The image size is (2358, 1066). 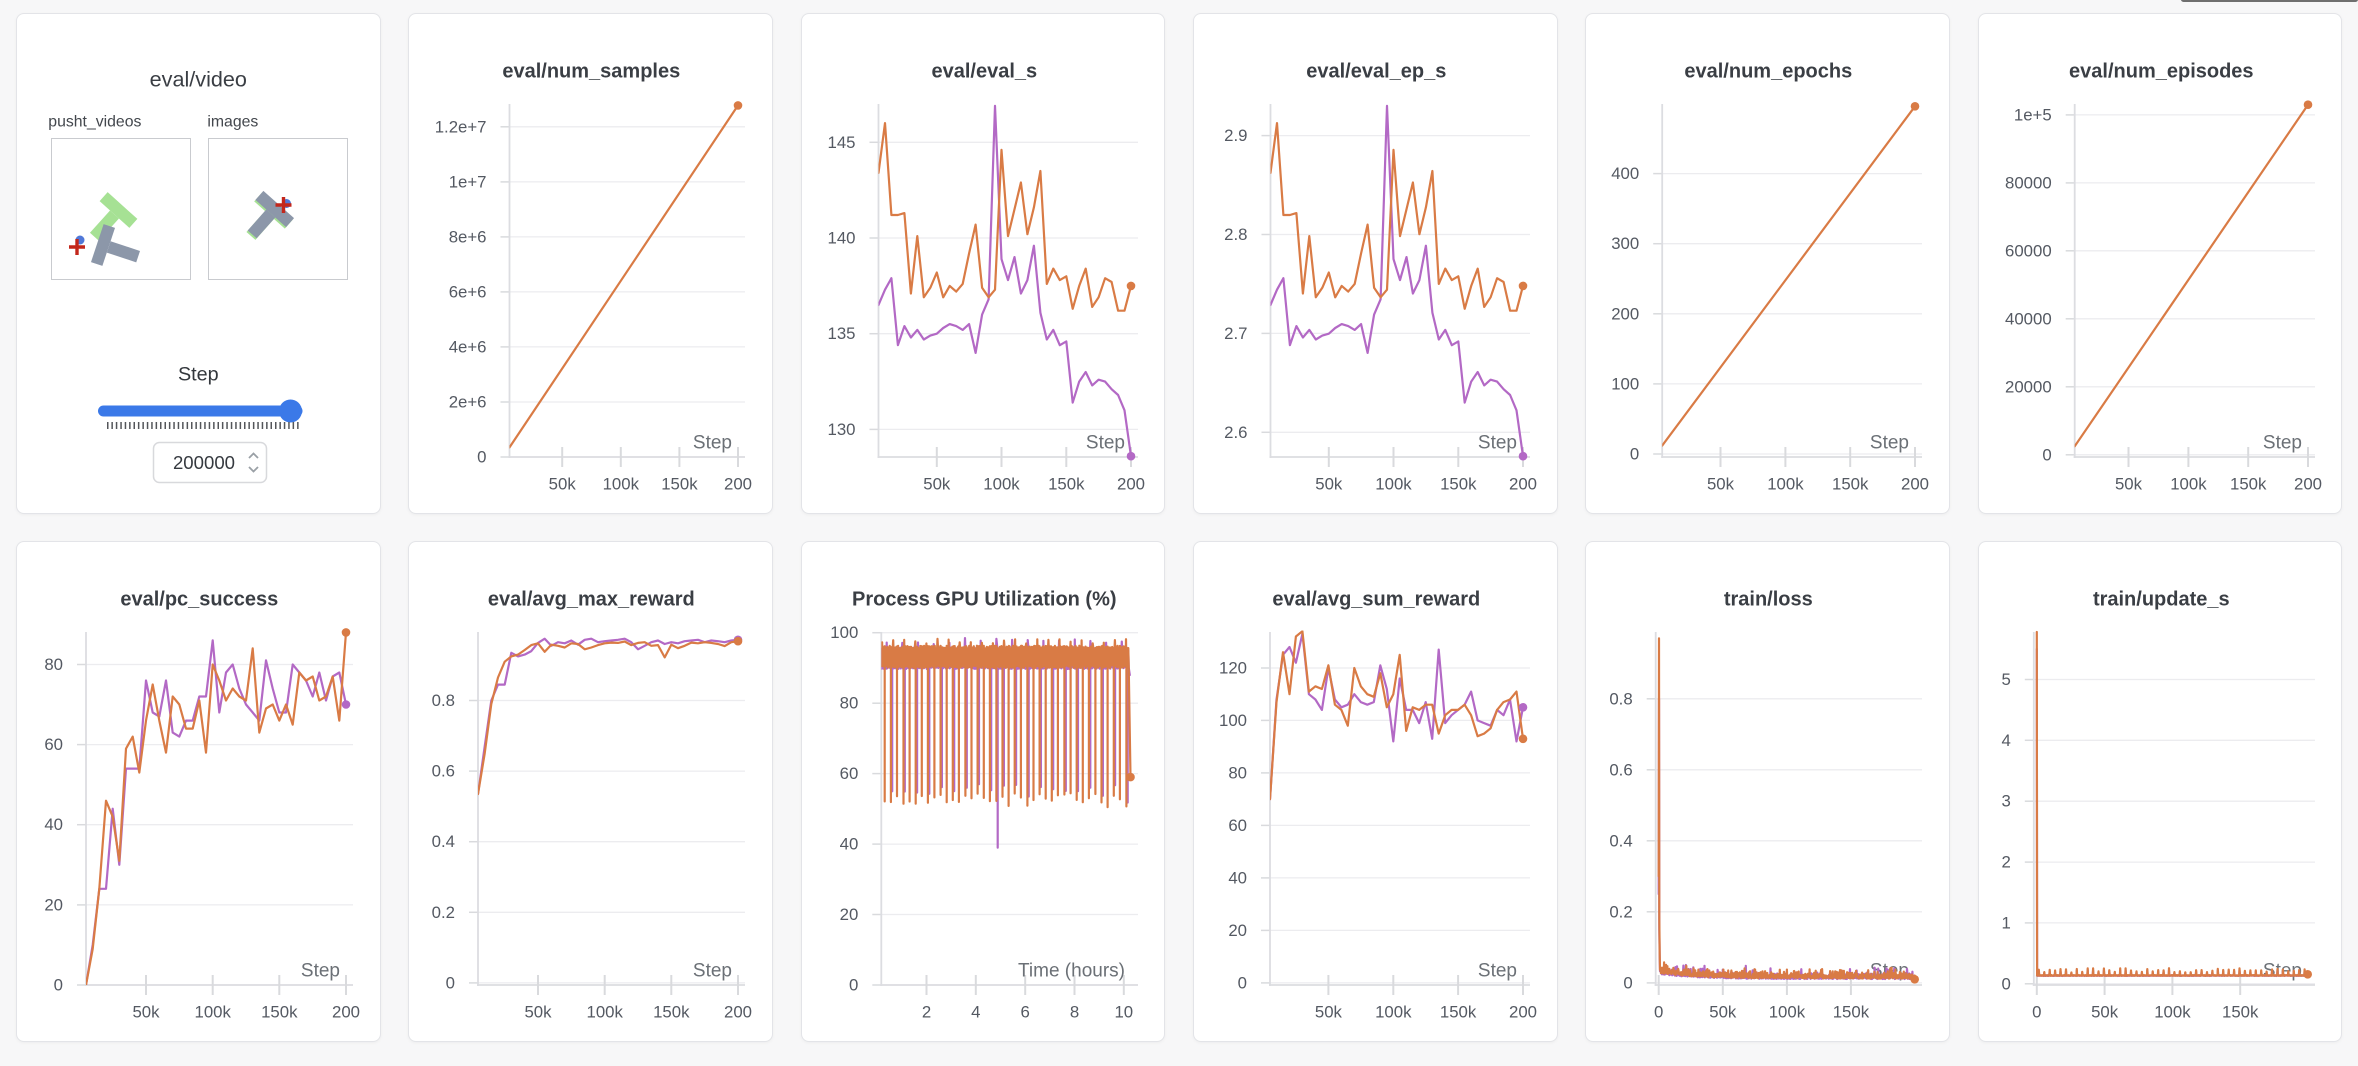 What do you see at coordinates (468, 236) in the screenshot?
I see `svg-text: 8e+6` at bounding box center [468, 236].